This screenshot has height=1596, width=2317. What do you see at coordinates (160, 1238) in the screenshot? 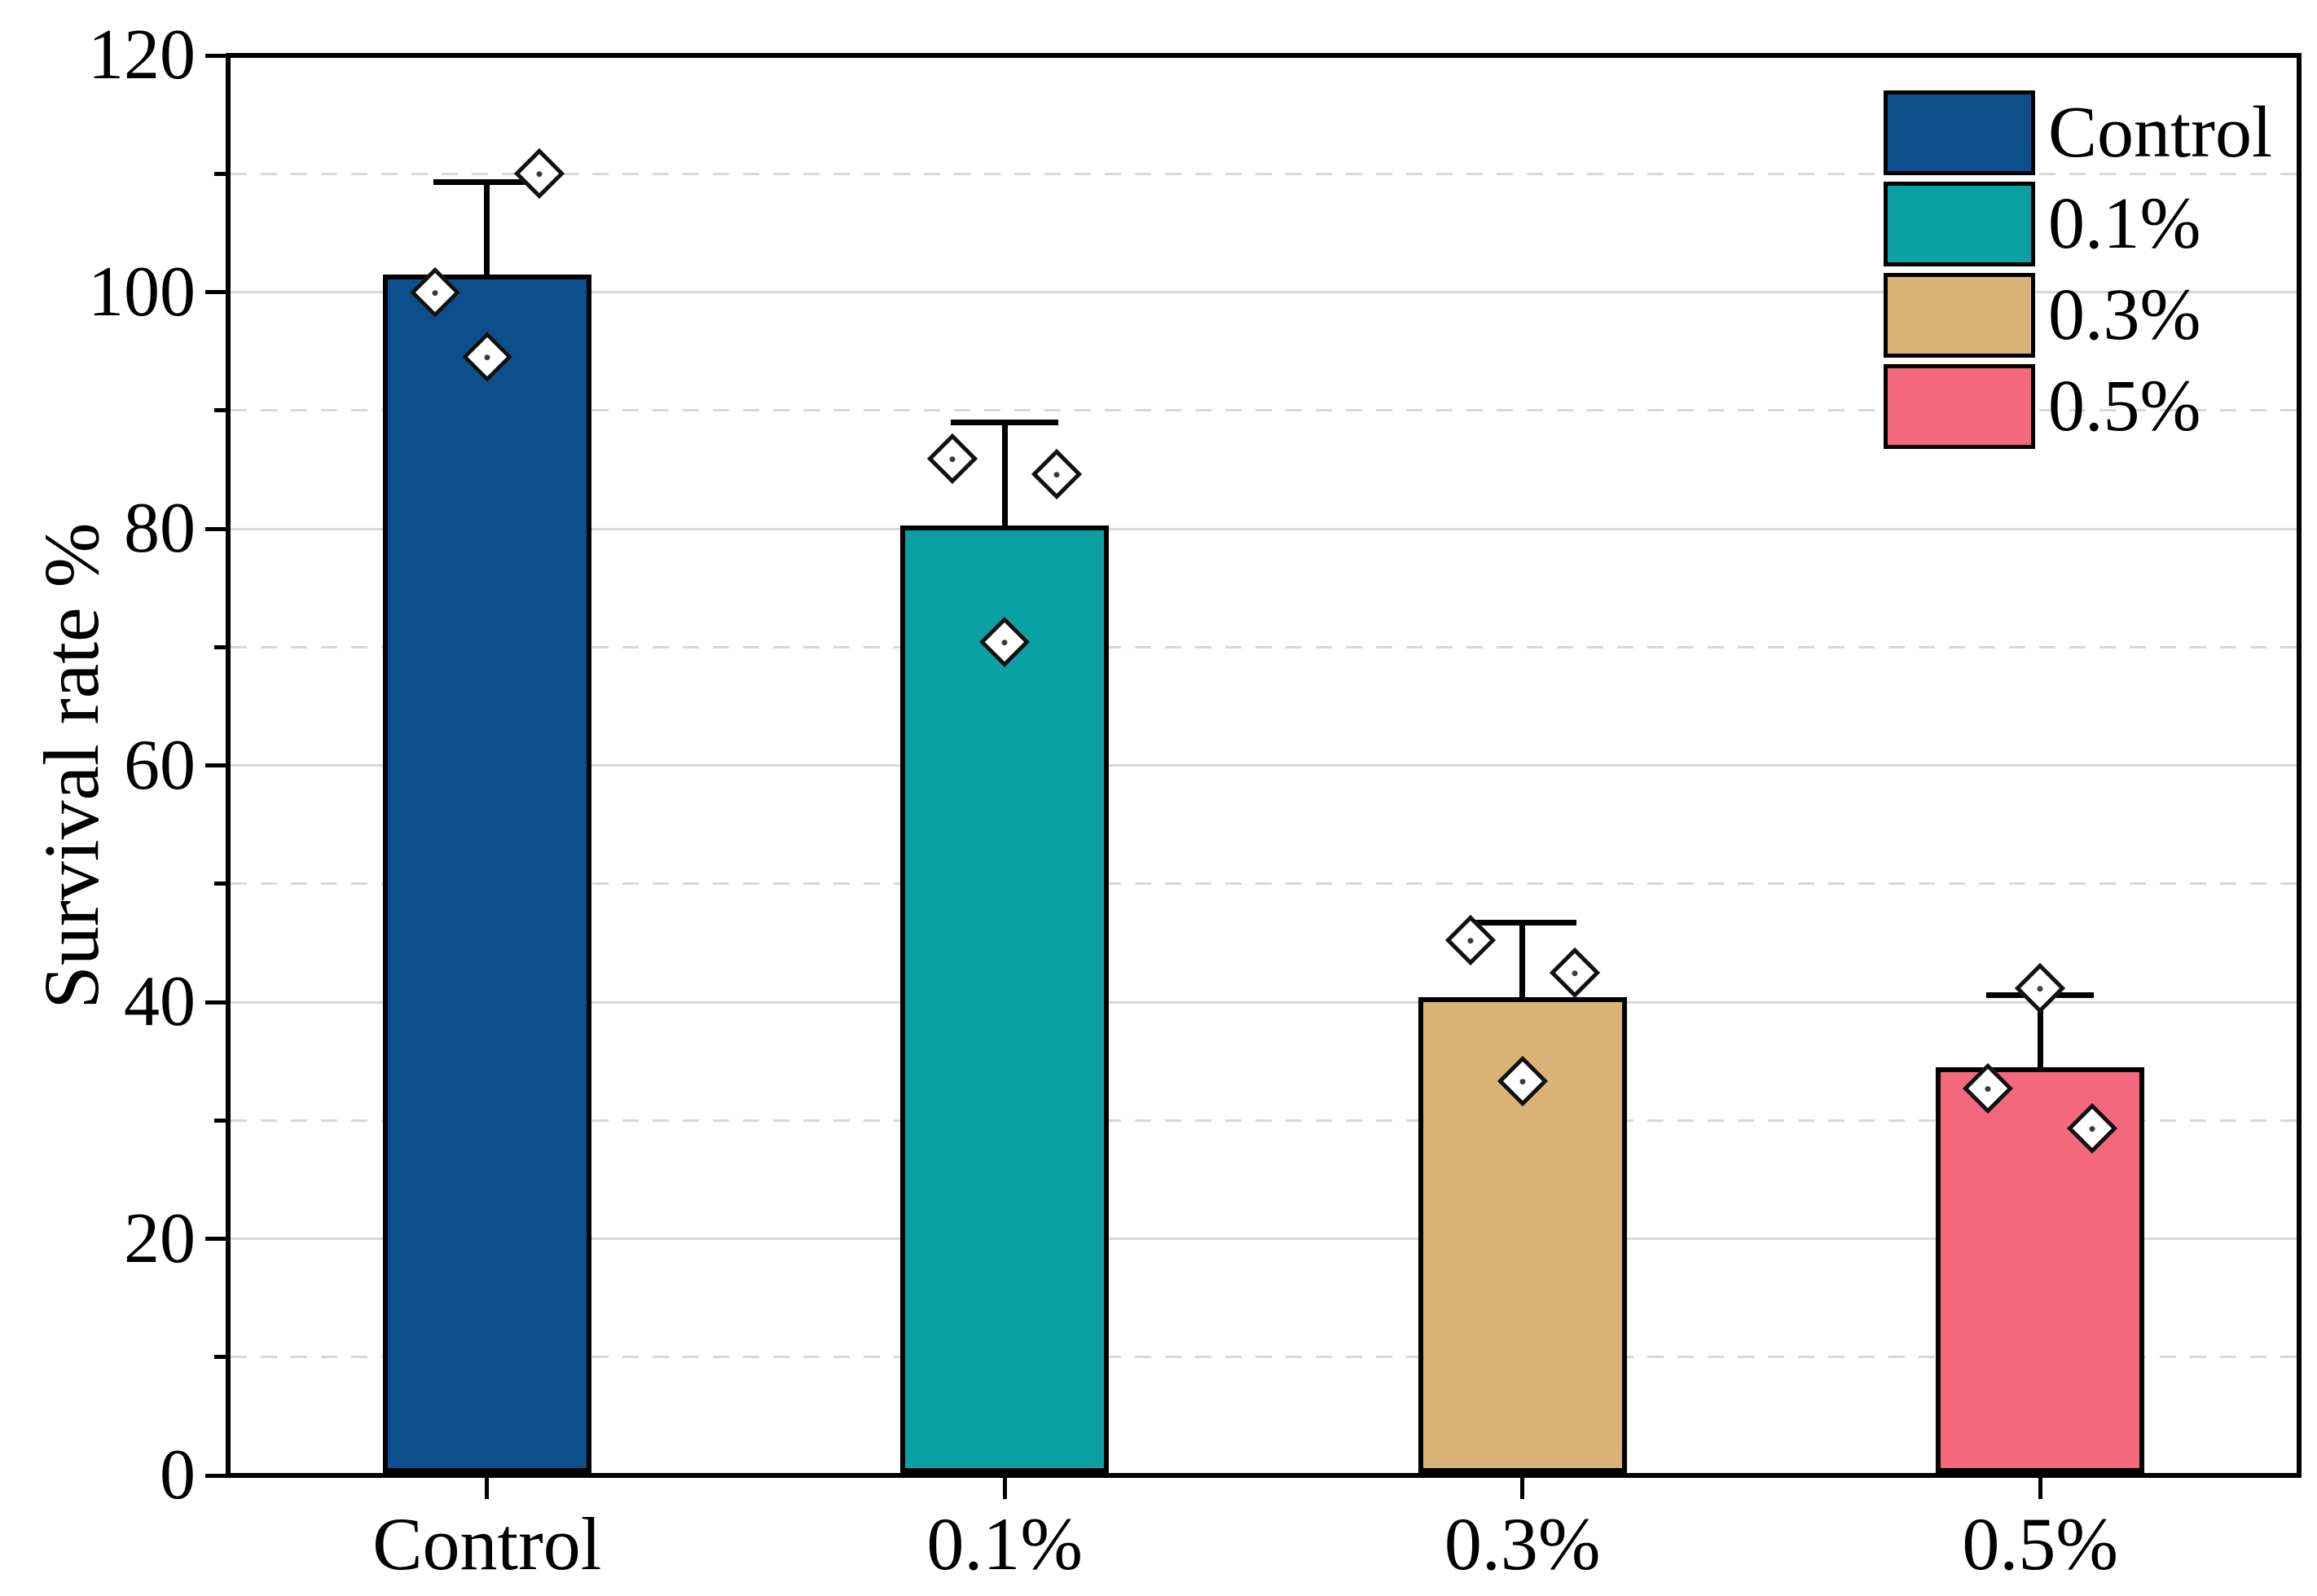
I see `y-tick-label: 20` at bounding box center [160, 1238].